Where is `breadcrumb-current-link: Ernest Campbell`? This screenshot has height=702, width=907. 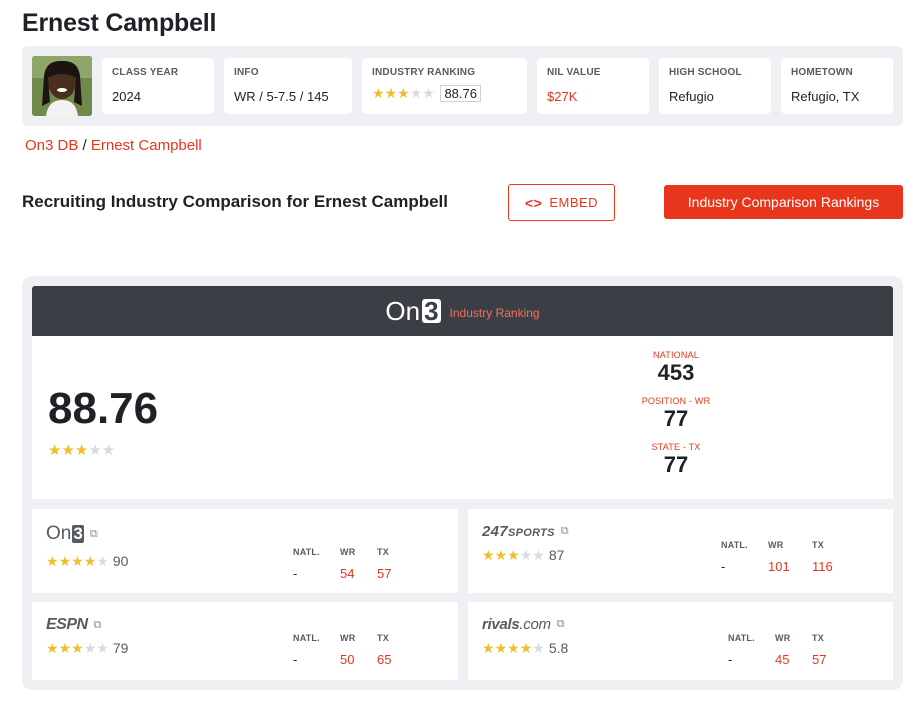 breadcrumb-current-link: Ernest Campbell is located at coordinates (146, 145).